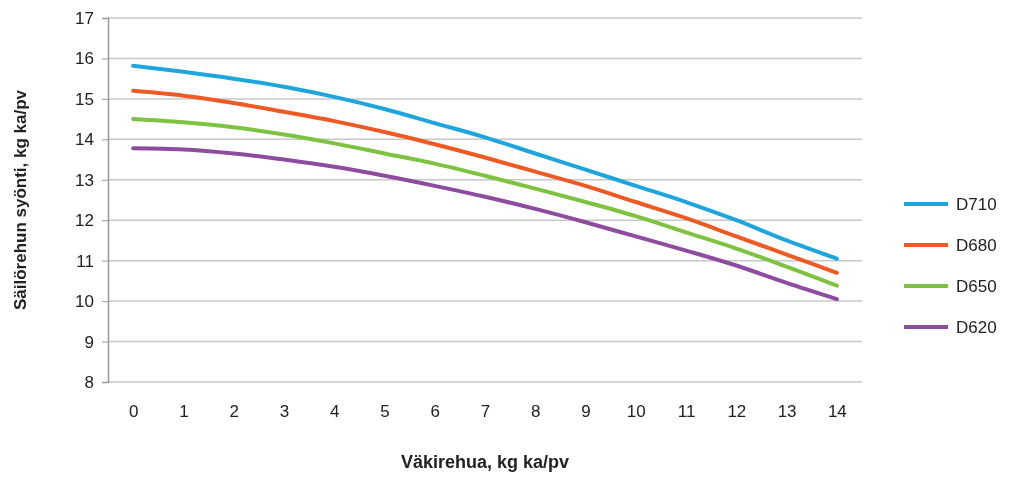  Describe the element at coordinates (976, 204) in the screenshot. I see `legend-label: D710` at that location.